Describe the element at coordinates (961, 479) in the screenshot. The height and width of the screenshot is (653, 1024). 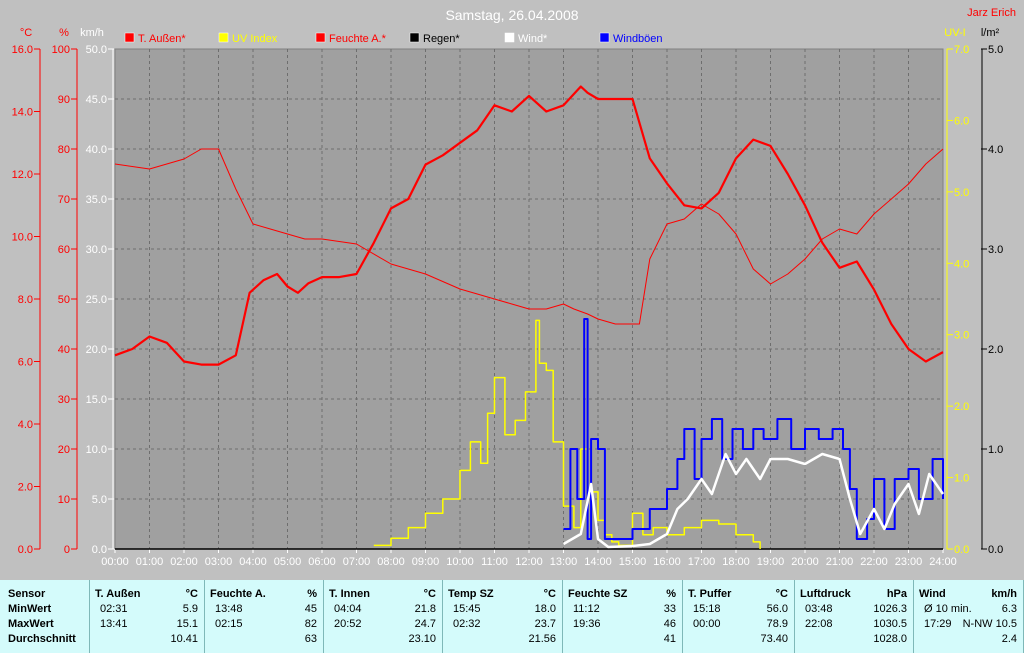
I see `axis-tick-label: 1.0` at that location.